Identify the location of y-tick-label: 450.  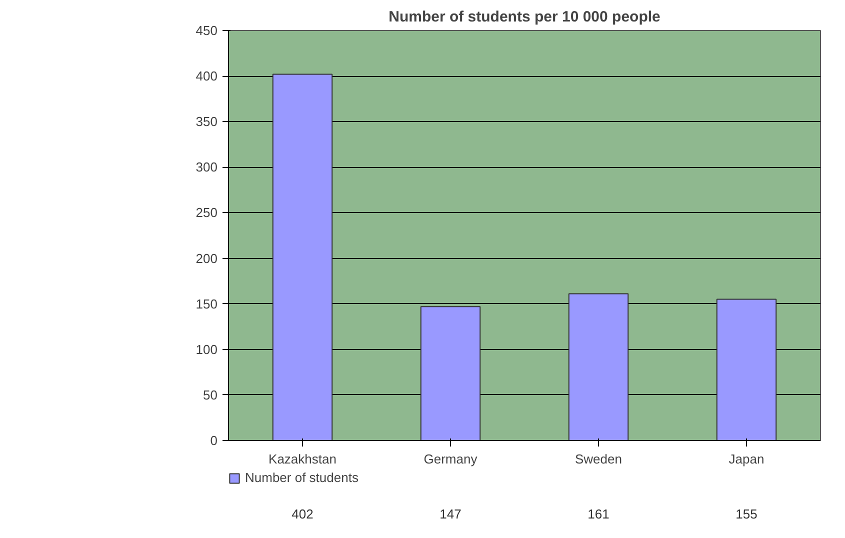
(207, 30).